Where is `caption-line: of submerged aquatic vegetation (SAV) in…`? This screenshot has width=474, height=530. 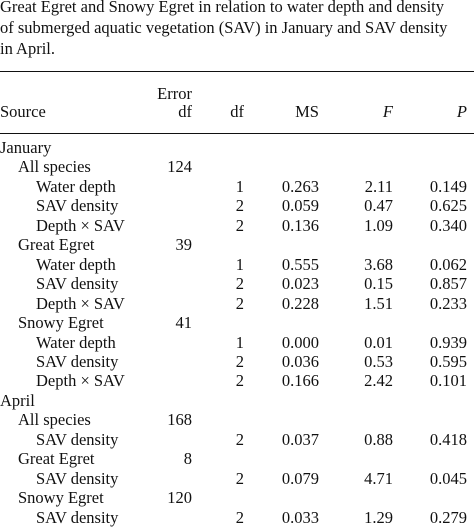 caption-line: of submerged aquatic vegetation (SAV) in… is located at coordinates (224, 27).